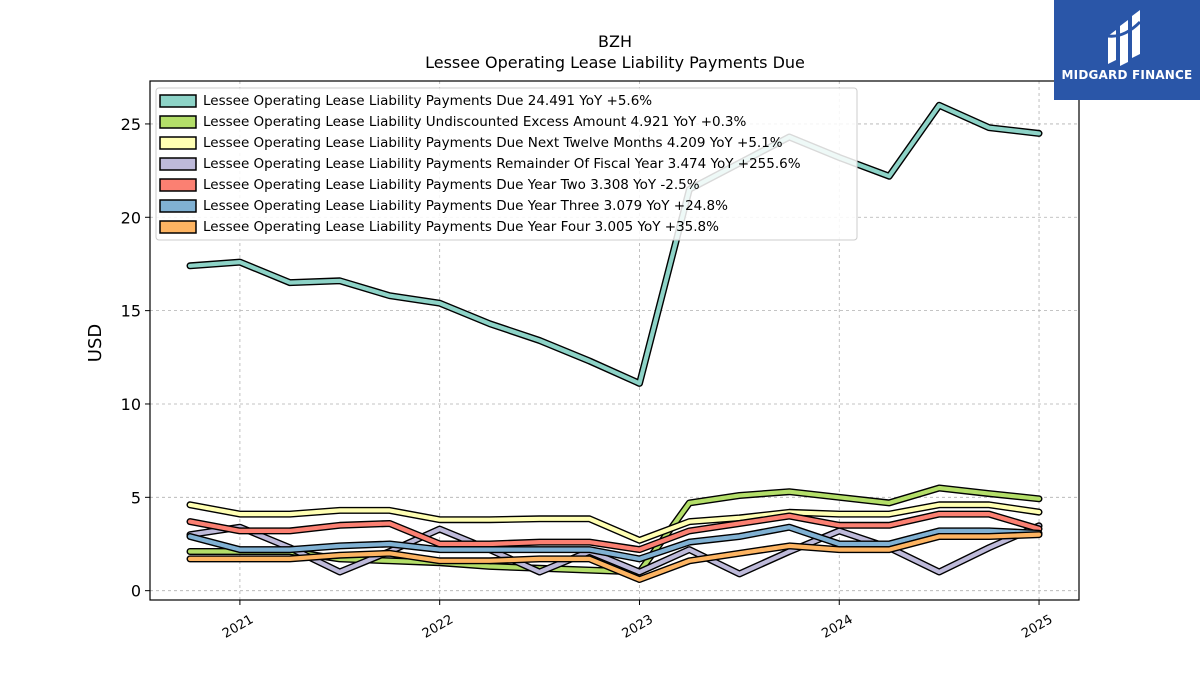 The width and height of the screenshot is (1200, 675). What do you see at coordinates (131, 124) in the screenshot?
I see `y-tick-label: 25` at bounding box center [131, 124].